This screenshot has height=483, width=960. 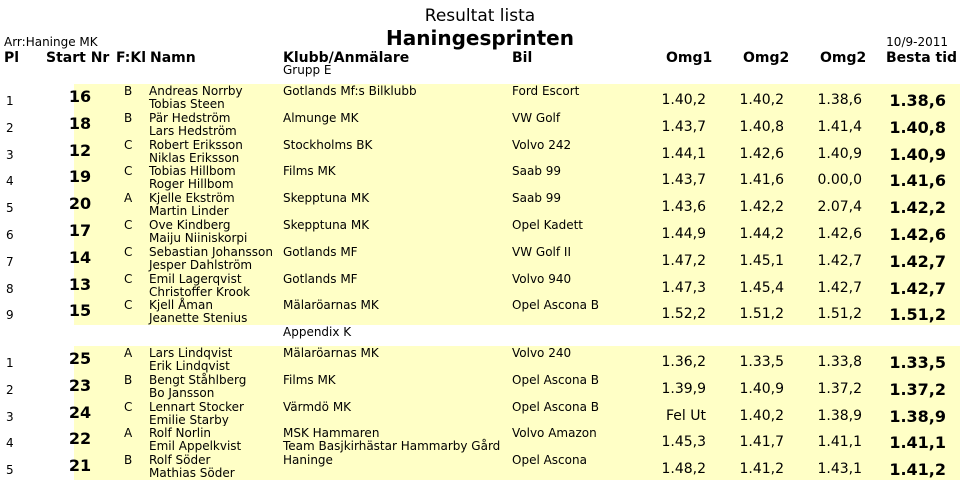 What do you see at coordinates (761, 260) in the screenshot?
I see `run-2-time: 1.45,1` at bounding box center [761, 260].